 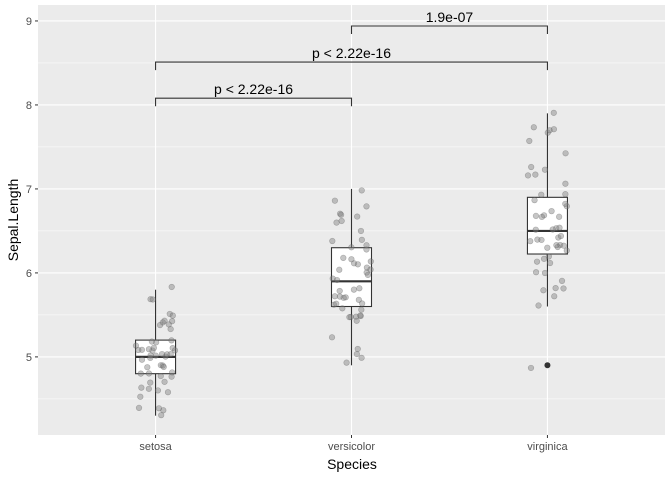 I want to click on significance-brackets: p < 2.22e-16 p < 2.22e-16 1.9e-07, so click(x=351, y=58).